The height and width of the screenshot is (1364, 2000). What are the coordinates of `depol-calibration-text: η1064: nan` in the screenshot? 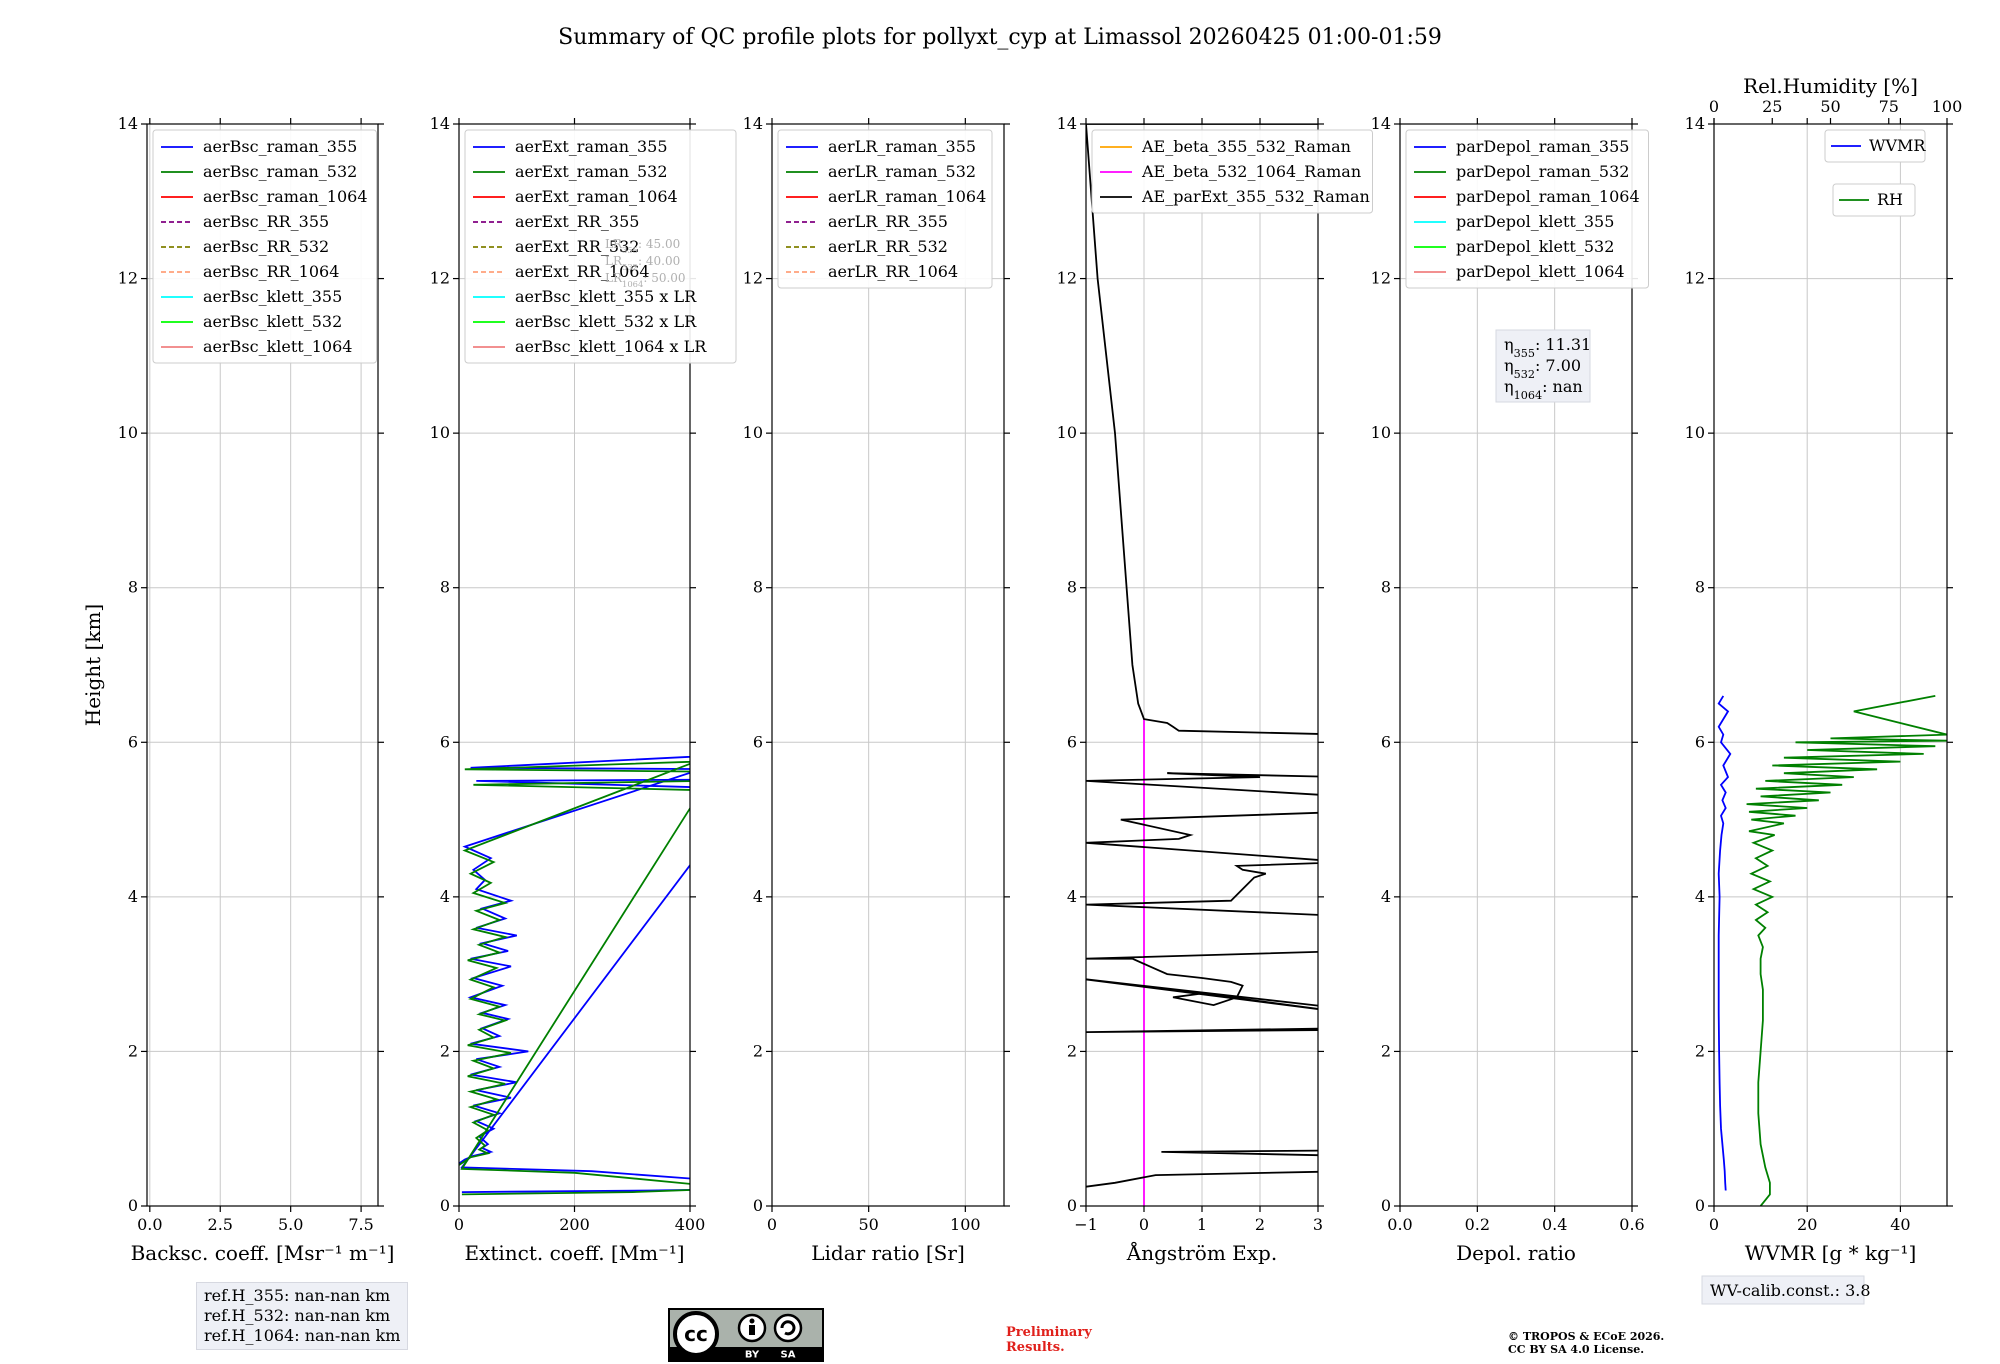 It's located at (1543, 389).